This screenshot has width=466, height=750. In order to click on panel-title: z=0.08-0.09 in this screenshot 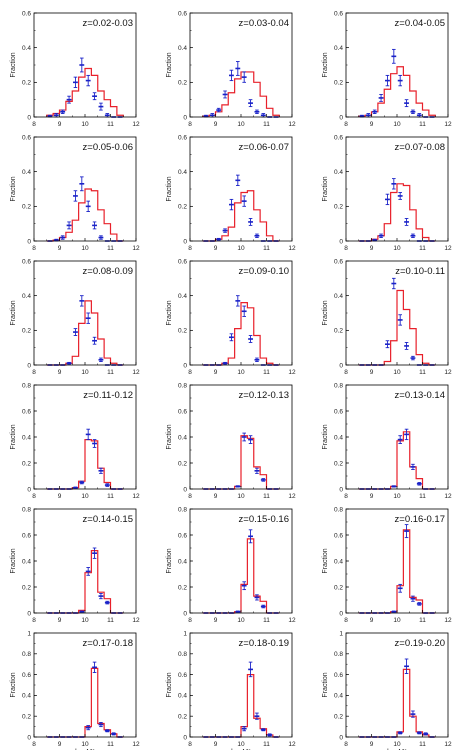, I will do `click(108, 271)`.